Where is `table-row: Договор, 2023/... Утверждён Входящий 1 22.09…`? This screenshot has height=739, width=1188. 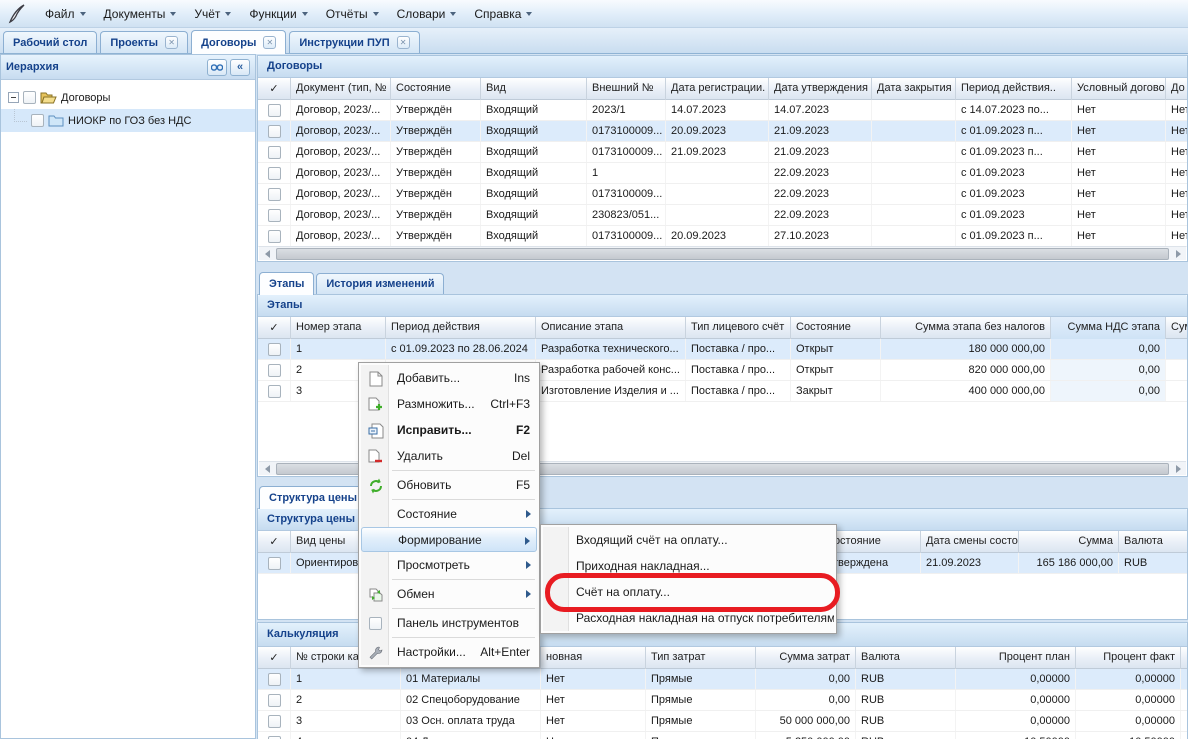 table-row: Договор, 2023/... Утверждён Входящий 1 22.09… is located at coordinates (722, 173).